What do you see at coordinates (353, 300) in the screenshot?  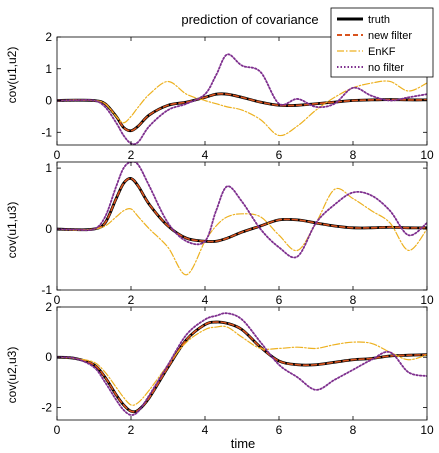 I see `p2-xtick-label-8: 8` at bounding box center [353, 300].